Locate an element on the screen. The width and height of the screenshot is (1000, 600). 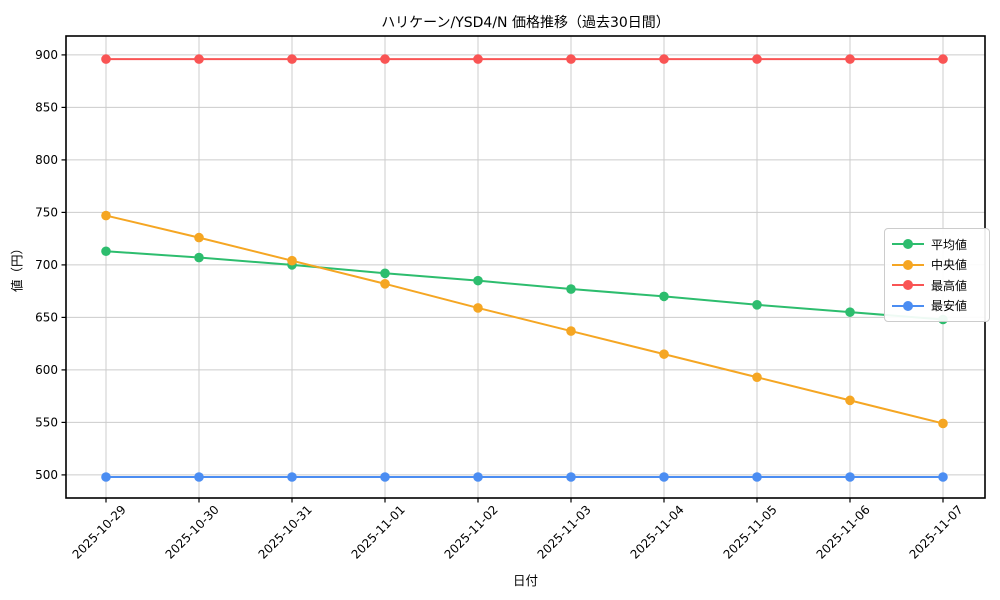
y-tick-label: 600 is located at coordinates (46, 370).